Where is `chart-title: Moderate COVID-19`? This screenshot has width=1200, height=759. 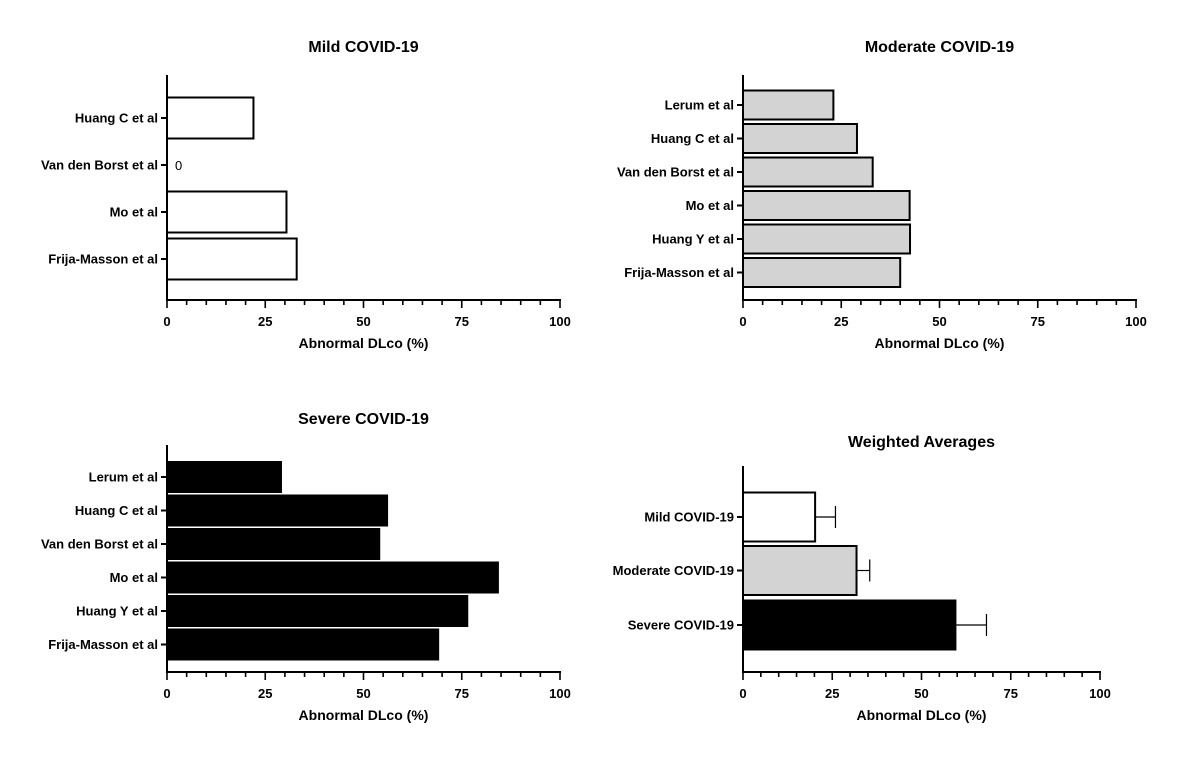
chart-title: Moderate COVID-19 is located at coordinates (939, 47).